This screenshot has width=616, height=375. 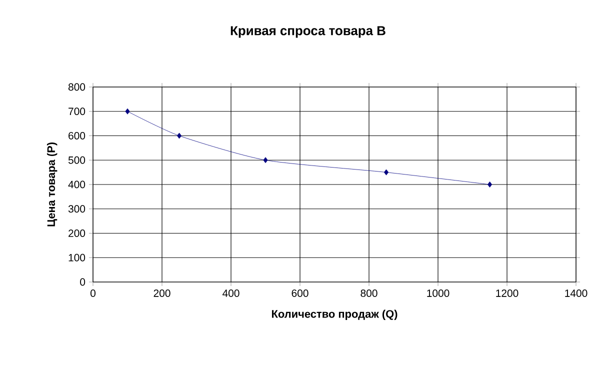 I want to click on y-tick-label: 200, so click(x=77, y=233).